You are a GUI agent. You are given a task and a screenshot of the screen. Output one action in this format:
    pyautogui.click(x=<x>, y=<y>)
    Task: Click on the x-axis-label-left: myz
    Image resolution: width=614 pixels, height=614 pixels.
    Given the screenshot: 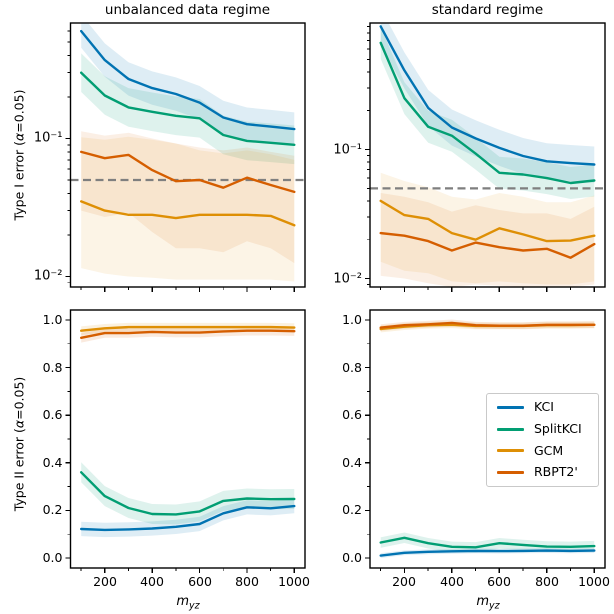 What is the action you would take?
    pyautogui.click(x=187, y=603)
    